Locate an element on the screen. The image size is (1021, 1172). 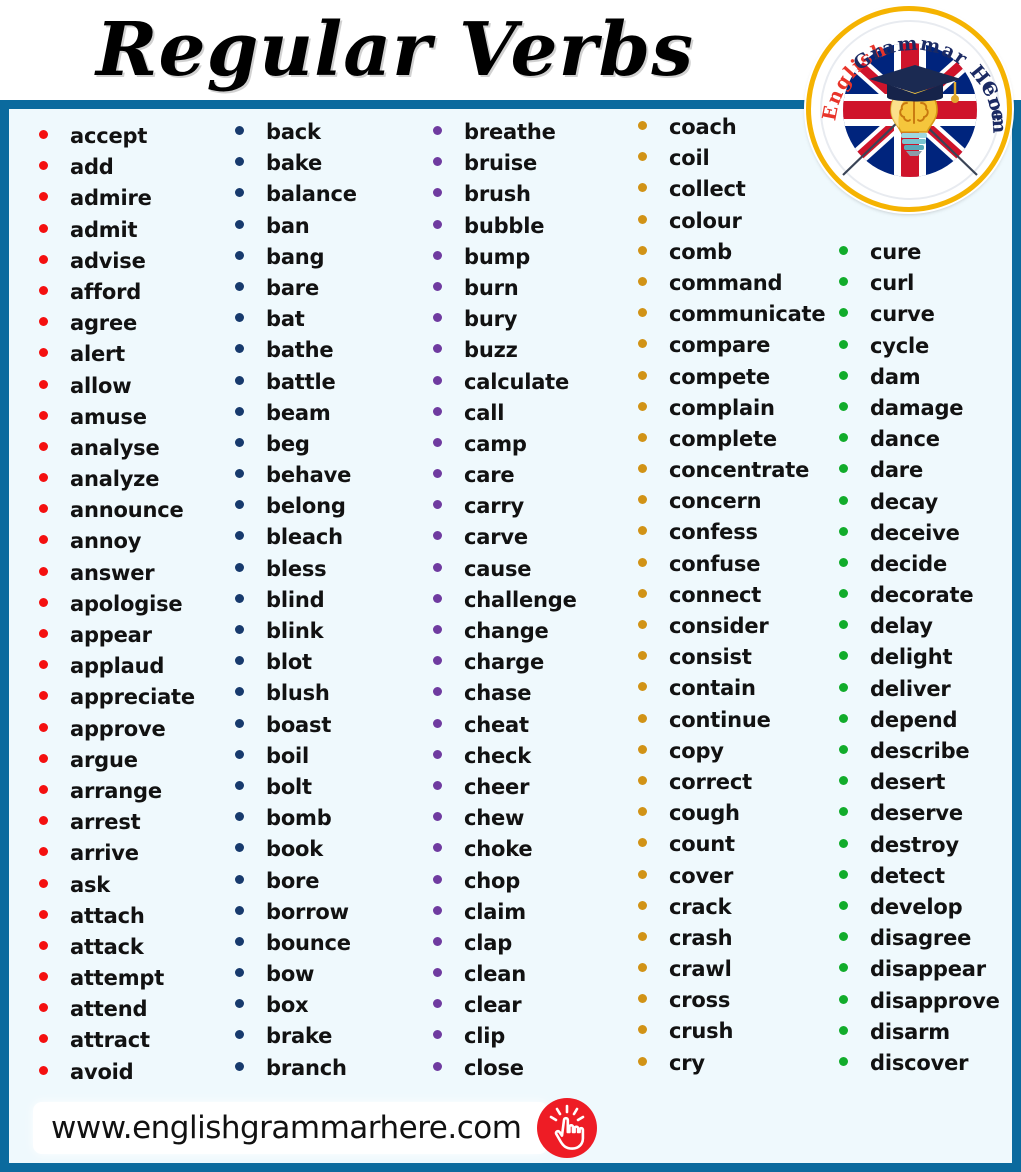
verb-word: brush is located at coordinates (497, 194).